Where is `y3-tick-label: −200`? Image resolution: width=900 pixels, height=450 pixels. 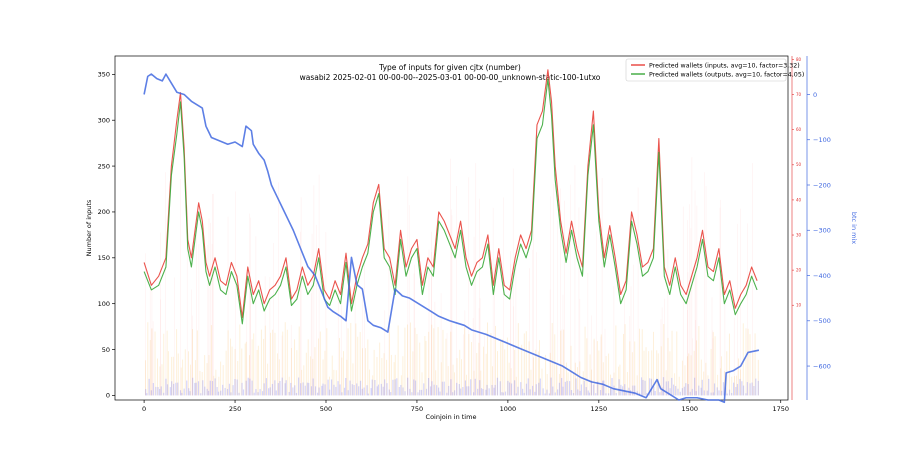
y3-tick-label: −200 is located at coordinates (822, 185).